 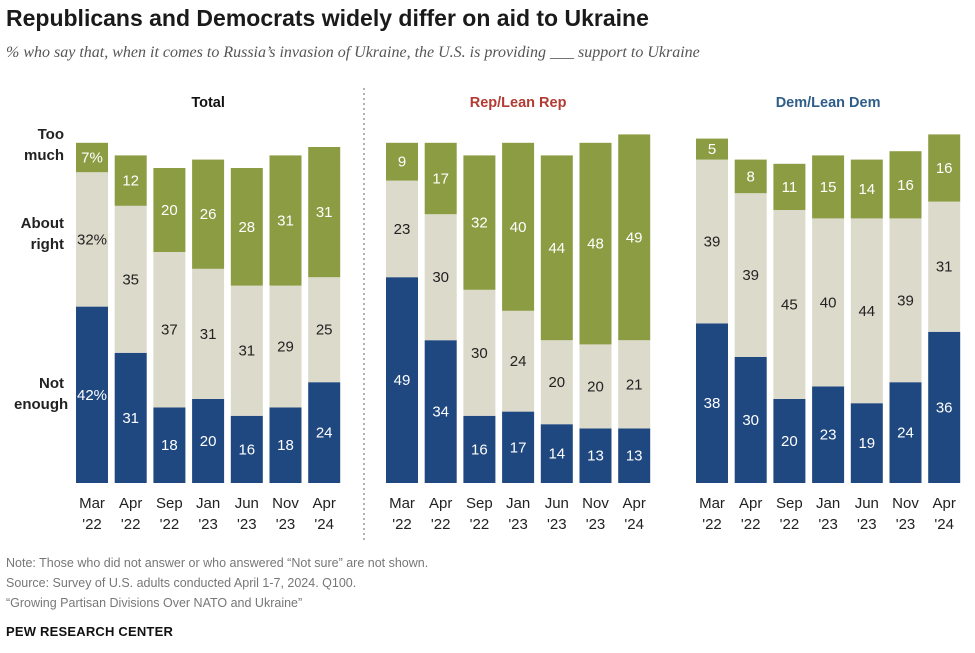 What do you see at coordinates (828, 435) in the screenshot?
I see `label-not-enough: 23` at bounding box center [828, 435].